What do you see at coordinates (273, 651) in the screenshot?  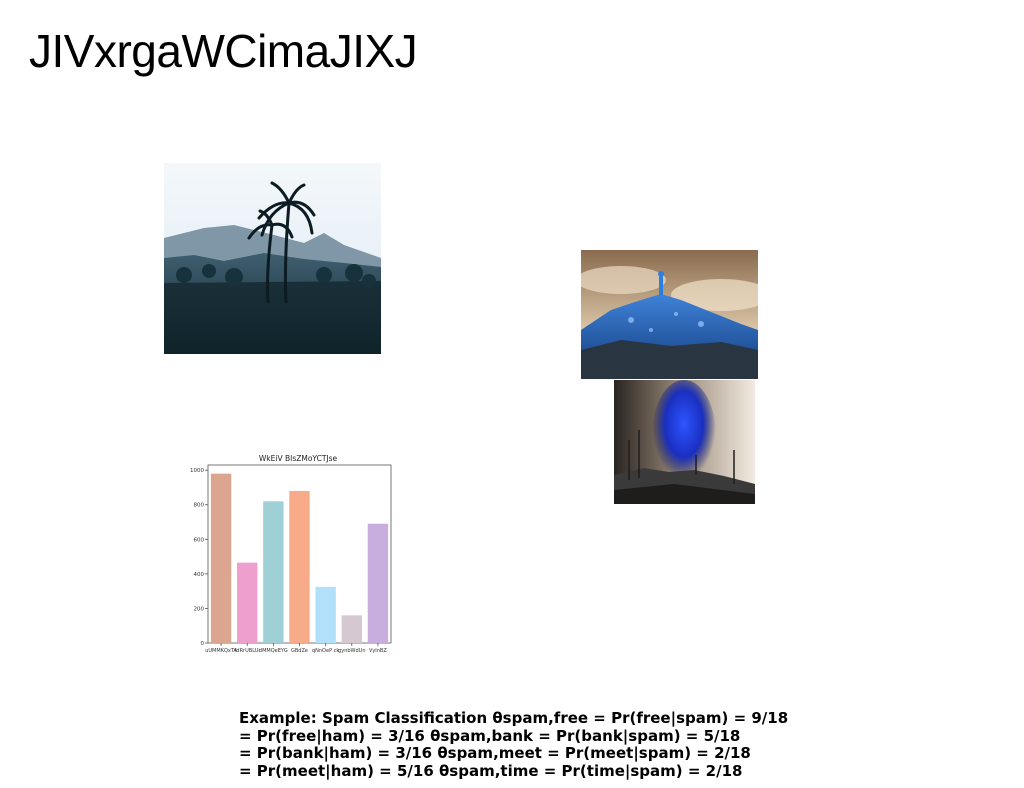 I see `x-tick-label: dMMQeEYG` at bounding box center [273, 651].